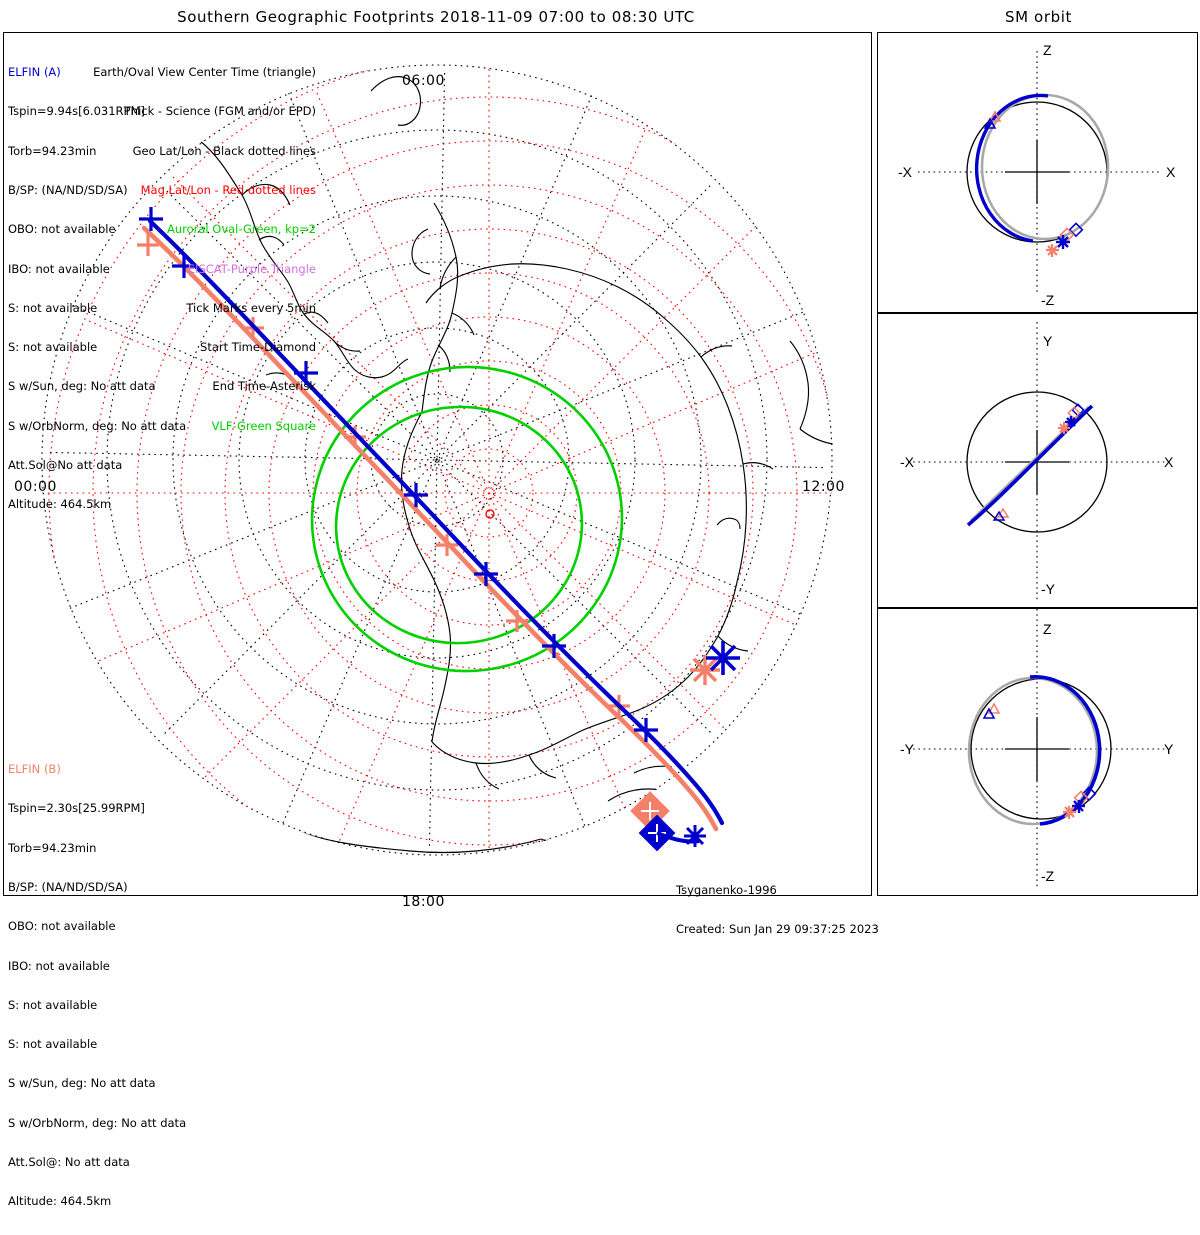  Describe the element at coordinates (59, 268) in the screenshot. I see `elfin-a-line-4: IBO: not available` at that location.